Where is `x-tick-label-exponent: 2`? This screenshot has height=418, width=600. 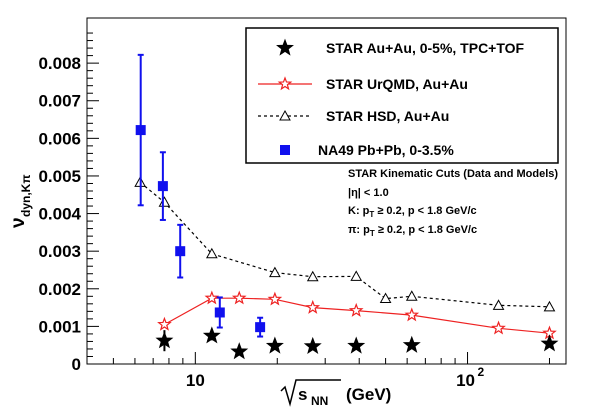 x-tick-label-exponent: 2 is located at coordinates (481, 372).